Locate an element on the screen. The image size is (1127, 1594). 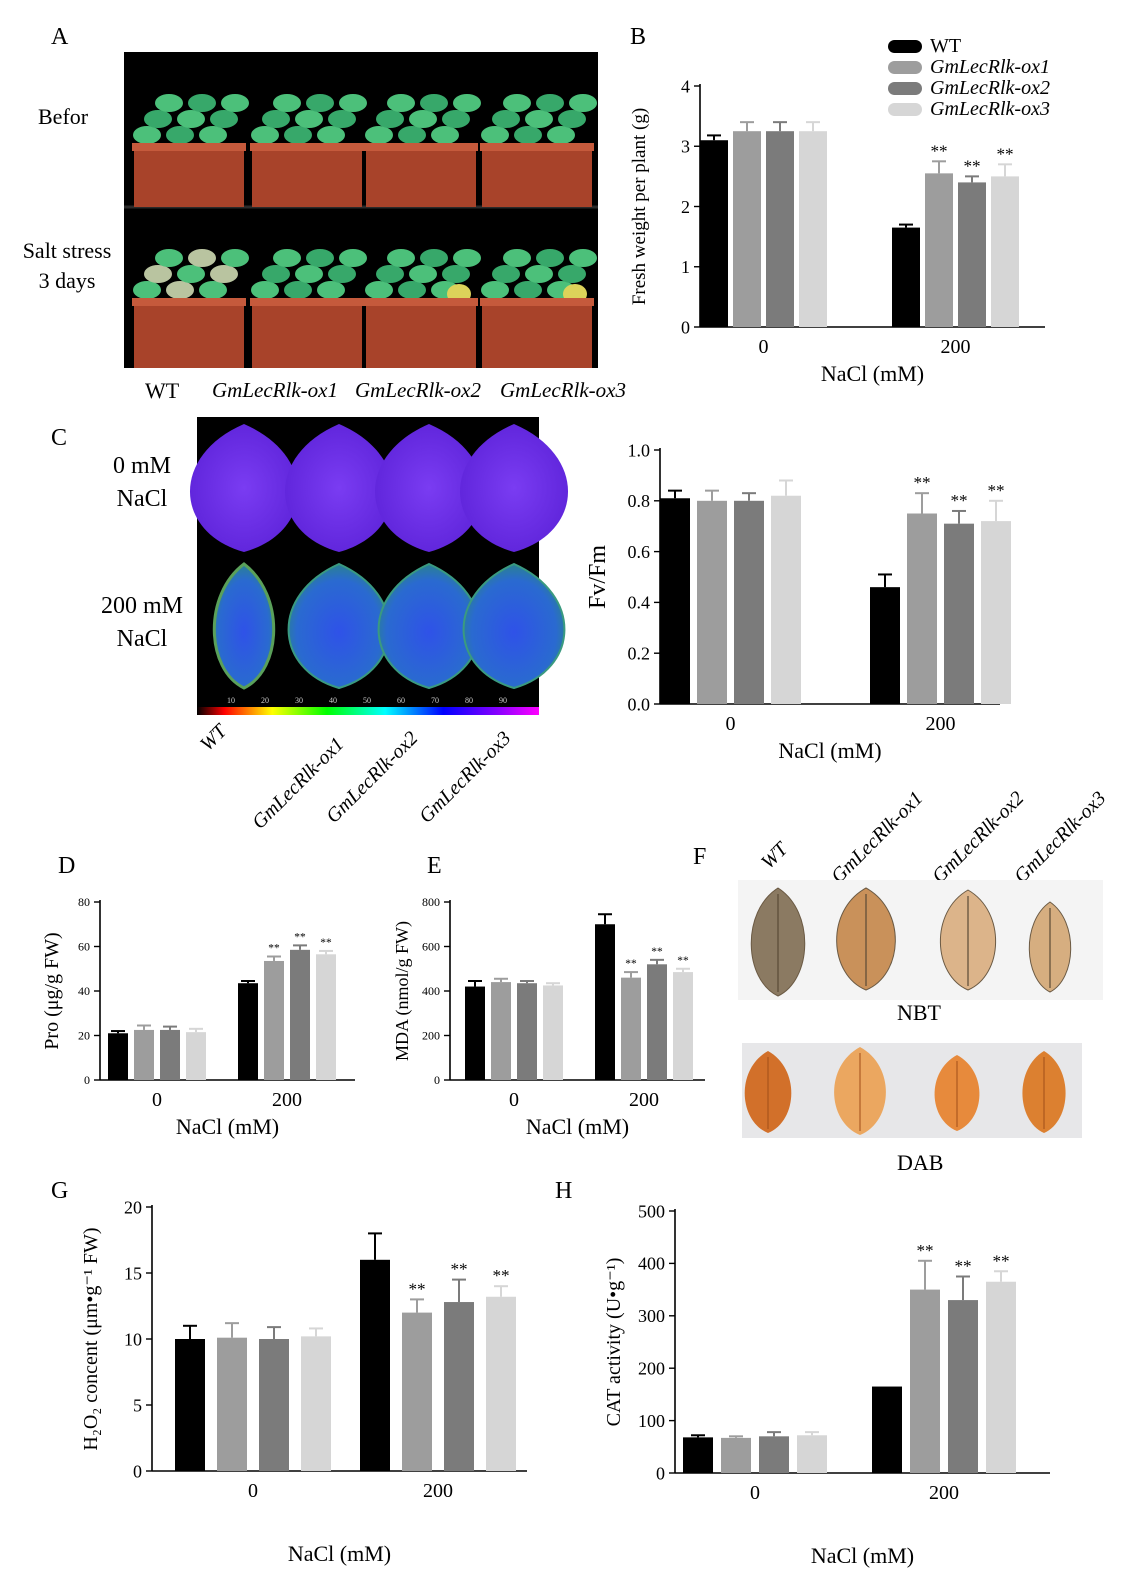
scale-tick-label: 70 is located at coordinates (435, 700).